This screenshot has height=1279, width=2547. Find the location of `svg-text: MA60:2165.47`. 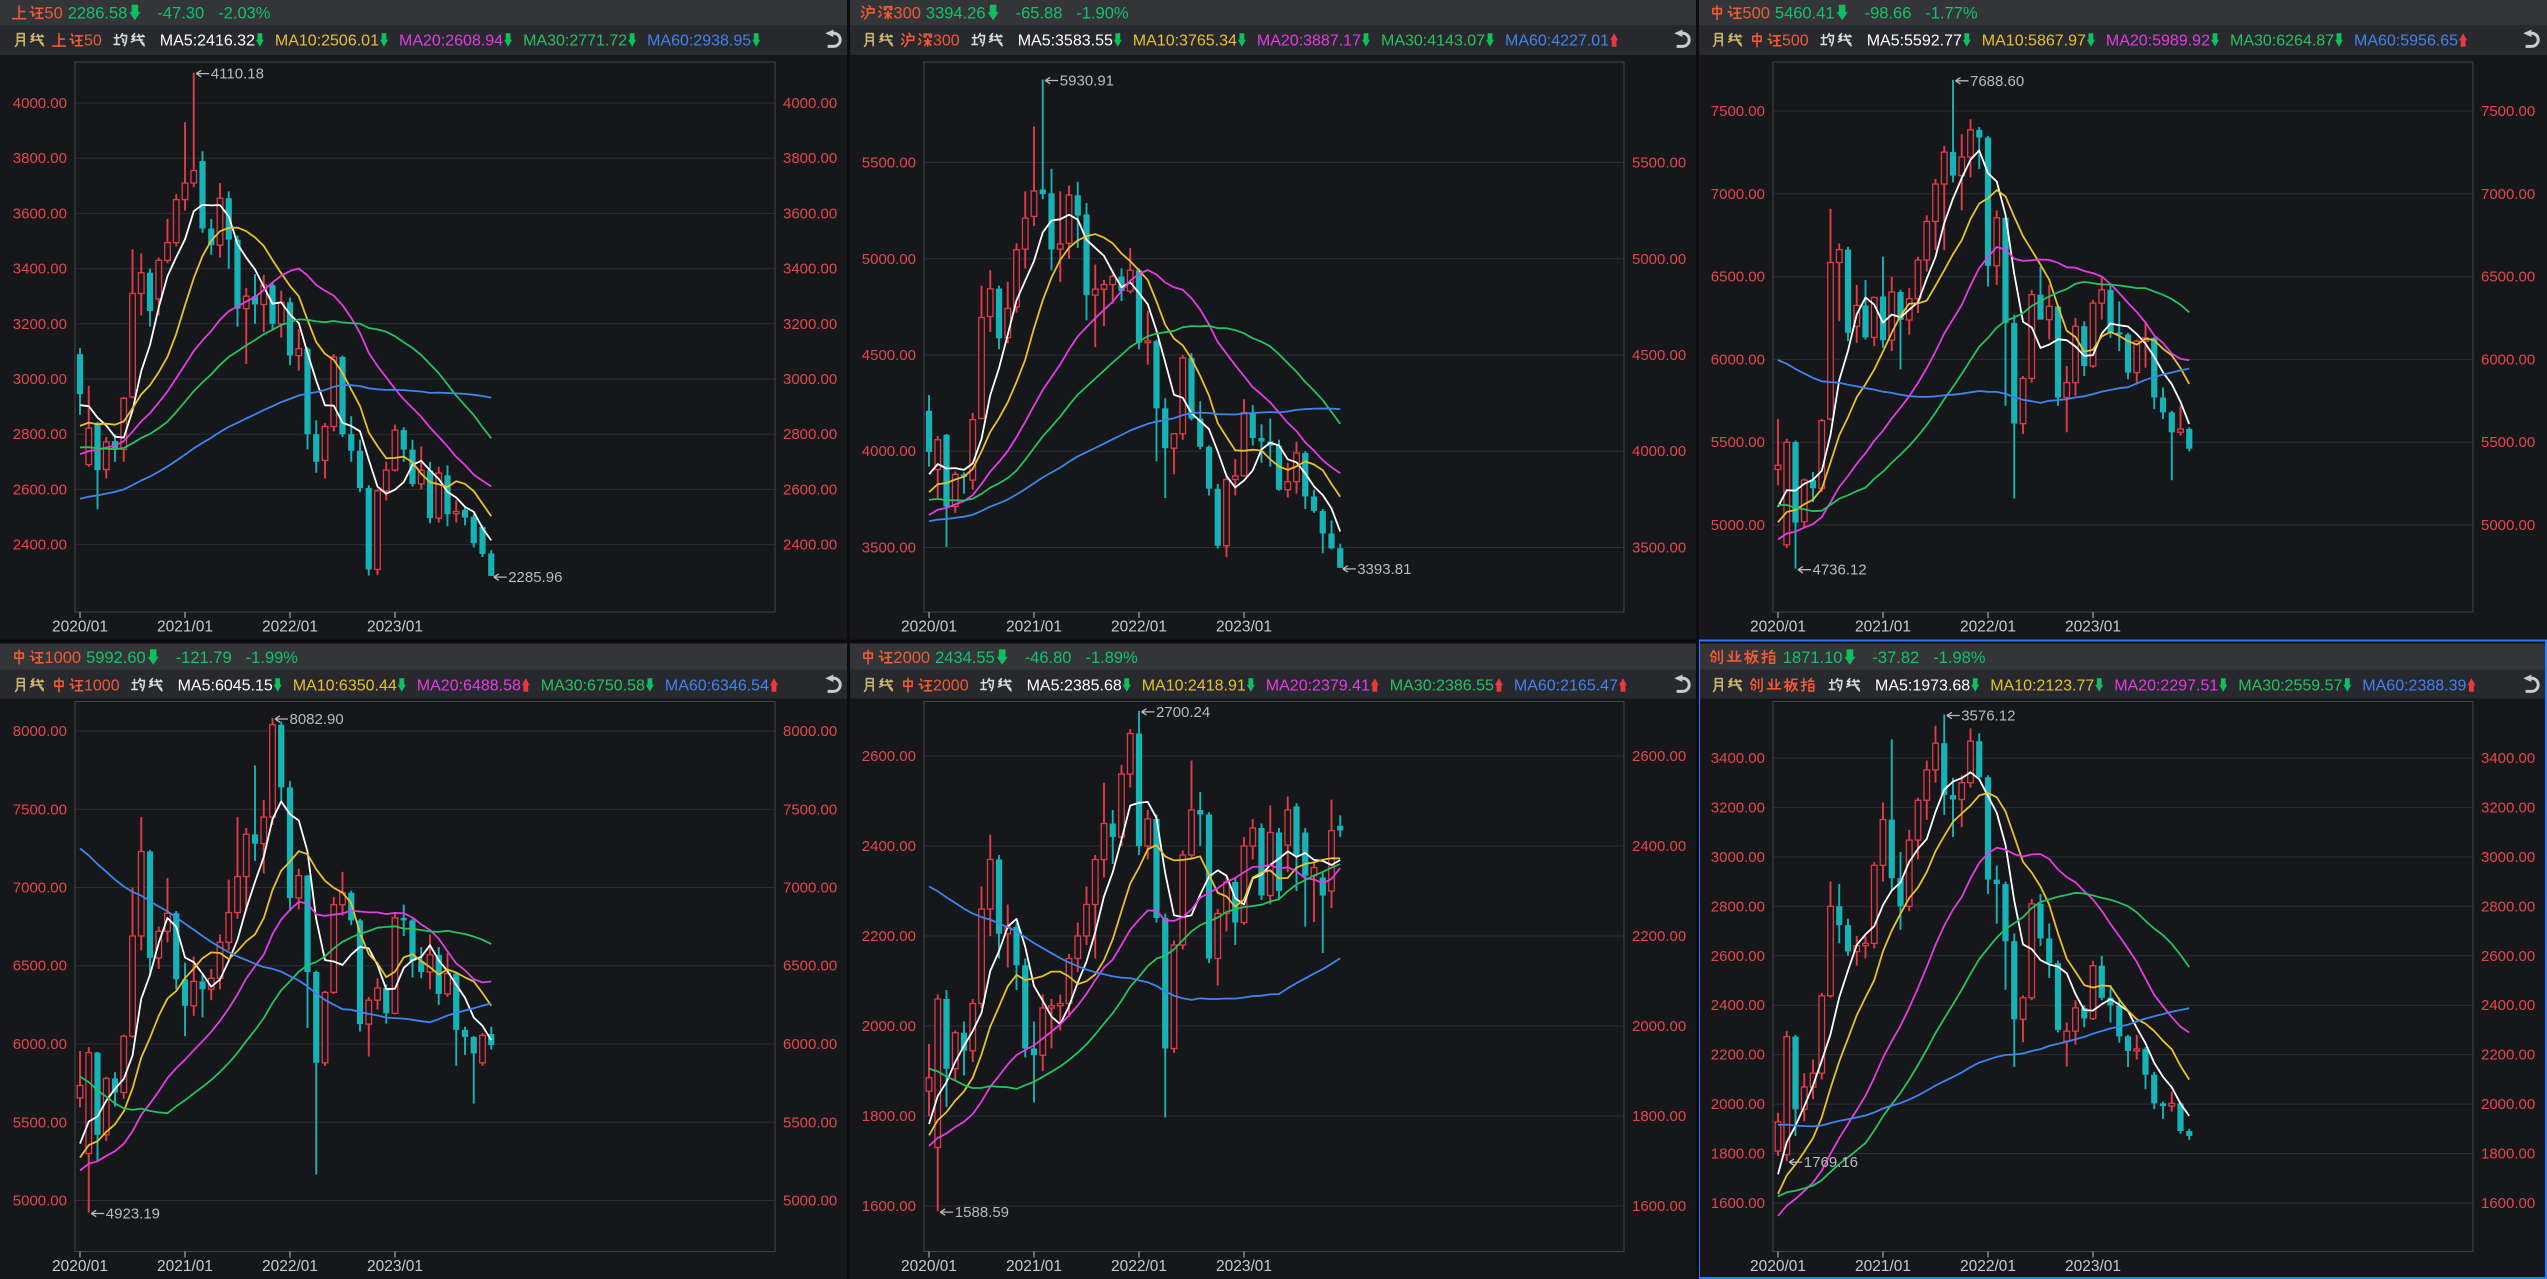

svg-text: MA60:2165.47 is located at coordinates (1566, 686).